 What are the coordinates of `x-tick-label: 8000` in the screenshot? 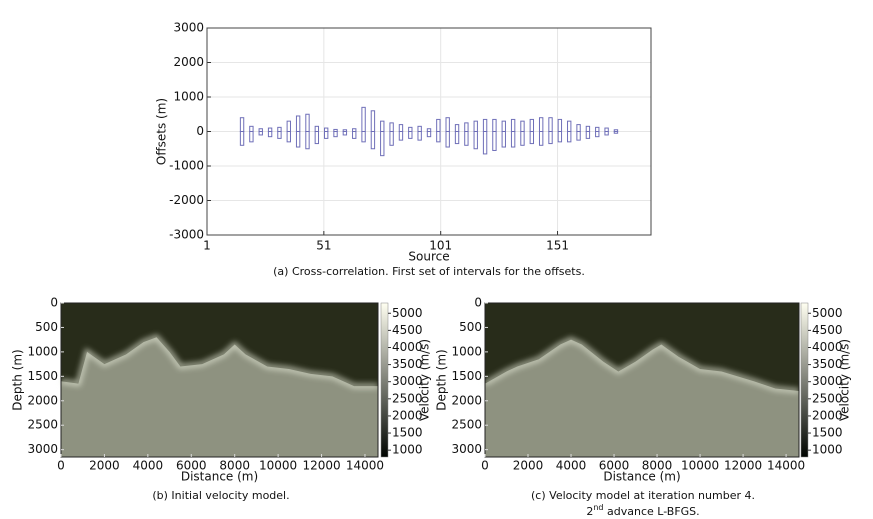 It's located at (234, 466).